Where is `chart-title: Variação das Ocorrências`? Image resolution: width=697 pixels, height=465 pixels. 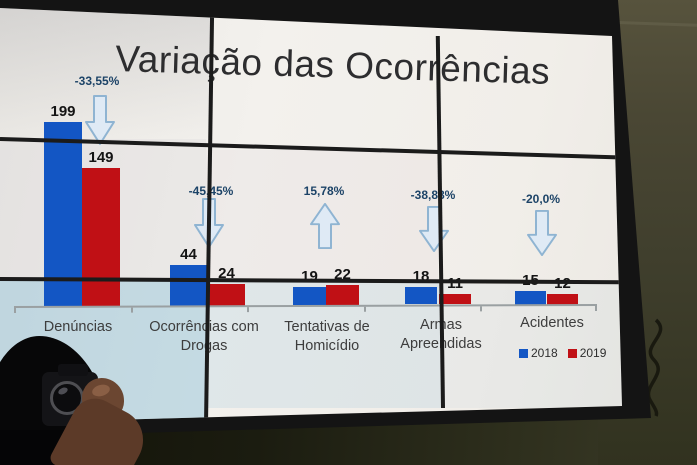 chart-title: Variação das Ocorrências is located at coordinates (332, 65).